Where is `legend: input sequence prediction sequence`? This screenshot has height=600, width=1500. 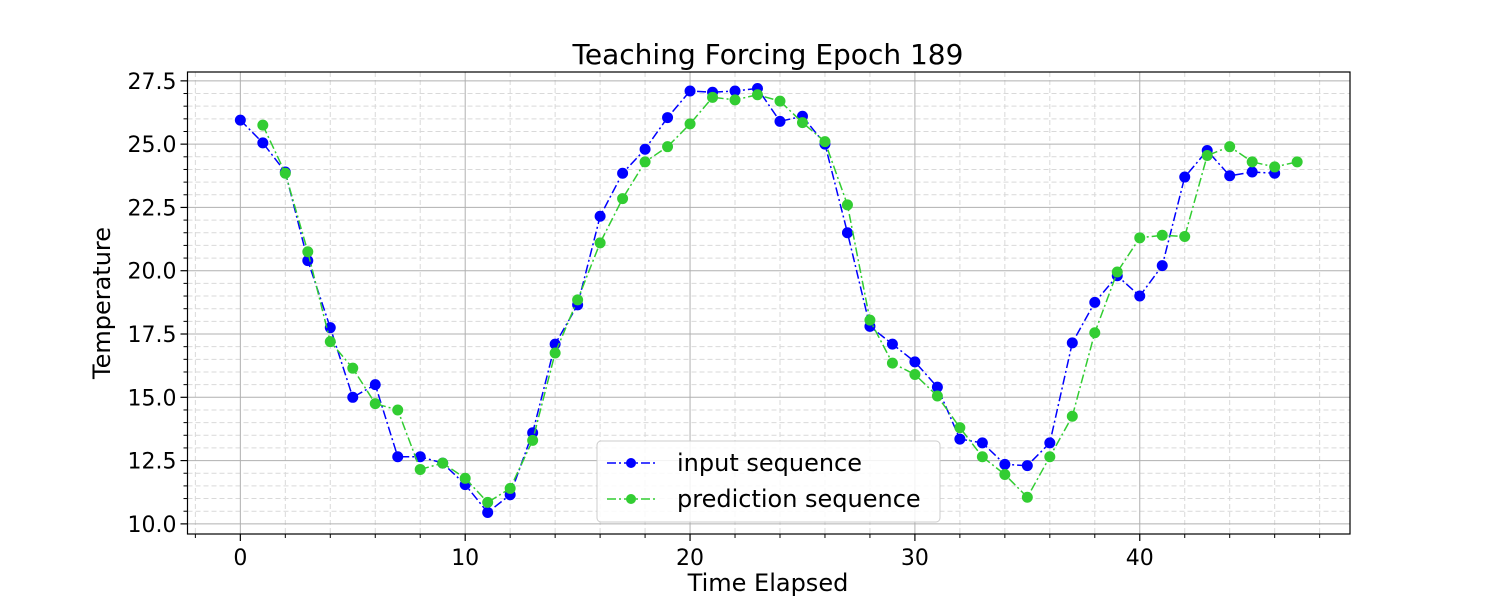
legend: input sequence prediction sequence is located at coordinates (768, 481).